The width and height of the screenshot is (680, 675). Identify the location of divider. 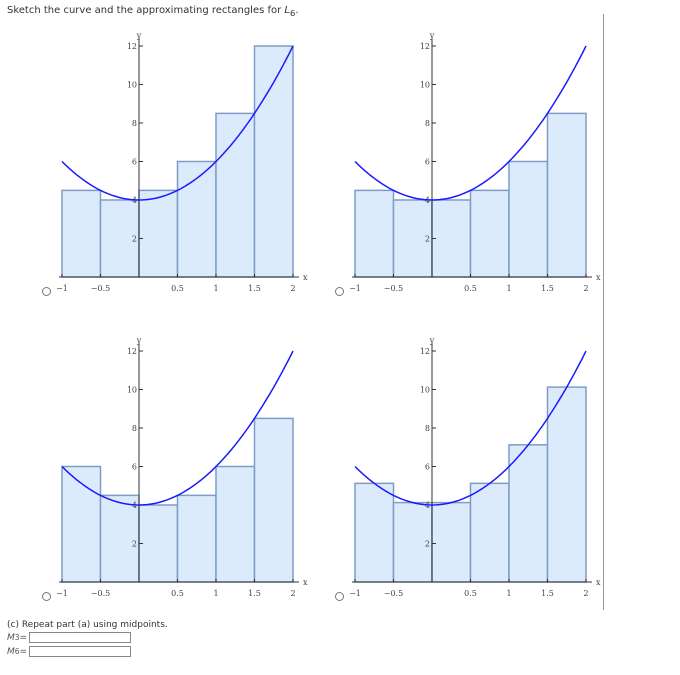
(603, 312).